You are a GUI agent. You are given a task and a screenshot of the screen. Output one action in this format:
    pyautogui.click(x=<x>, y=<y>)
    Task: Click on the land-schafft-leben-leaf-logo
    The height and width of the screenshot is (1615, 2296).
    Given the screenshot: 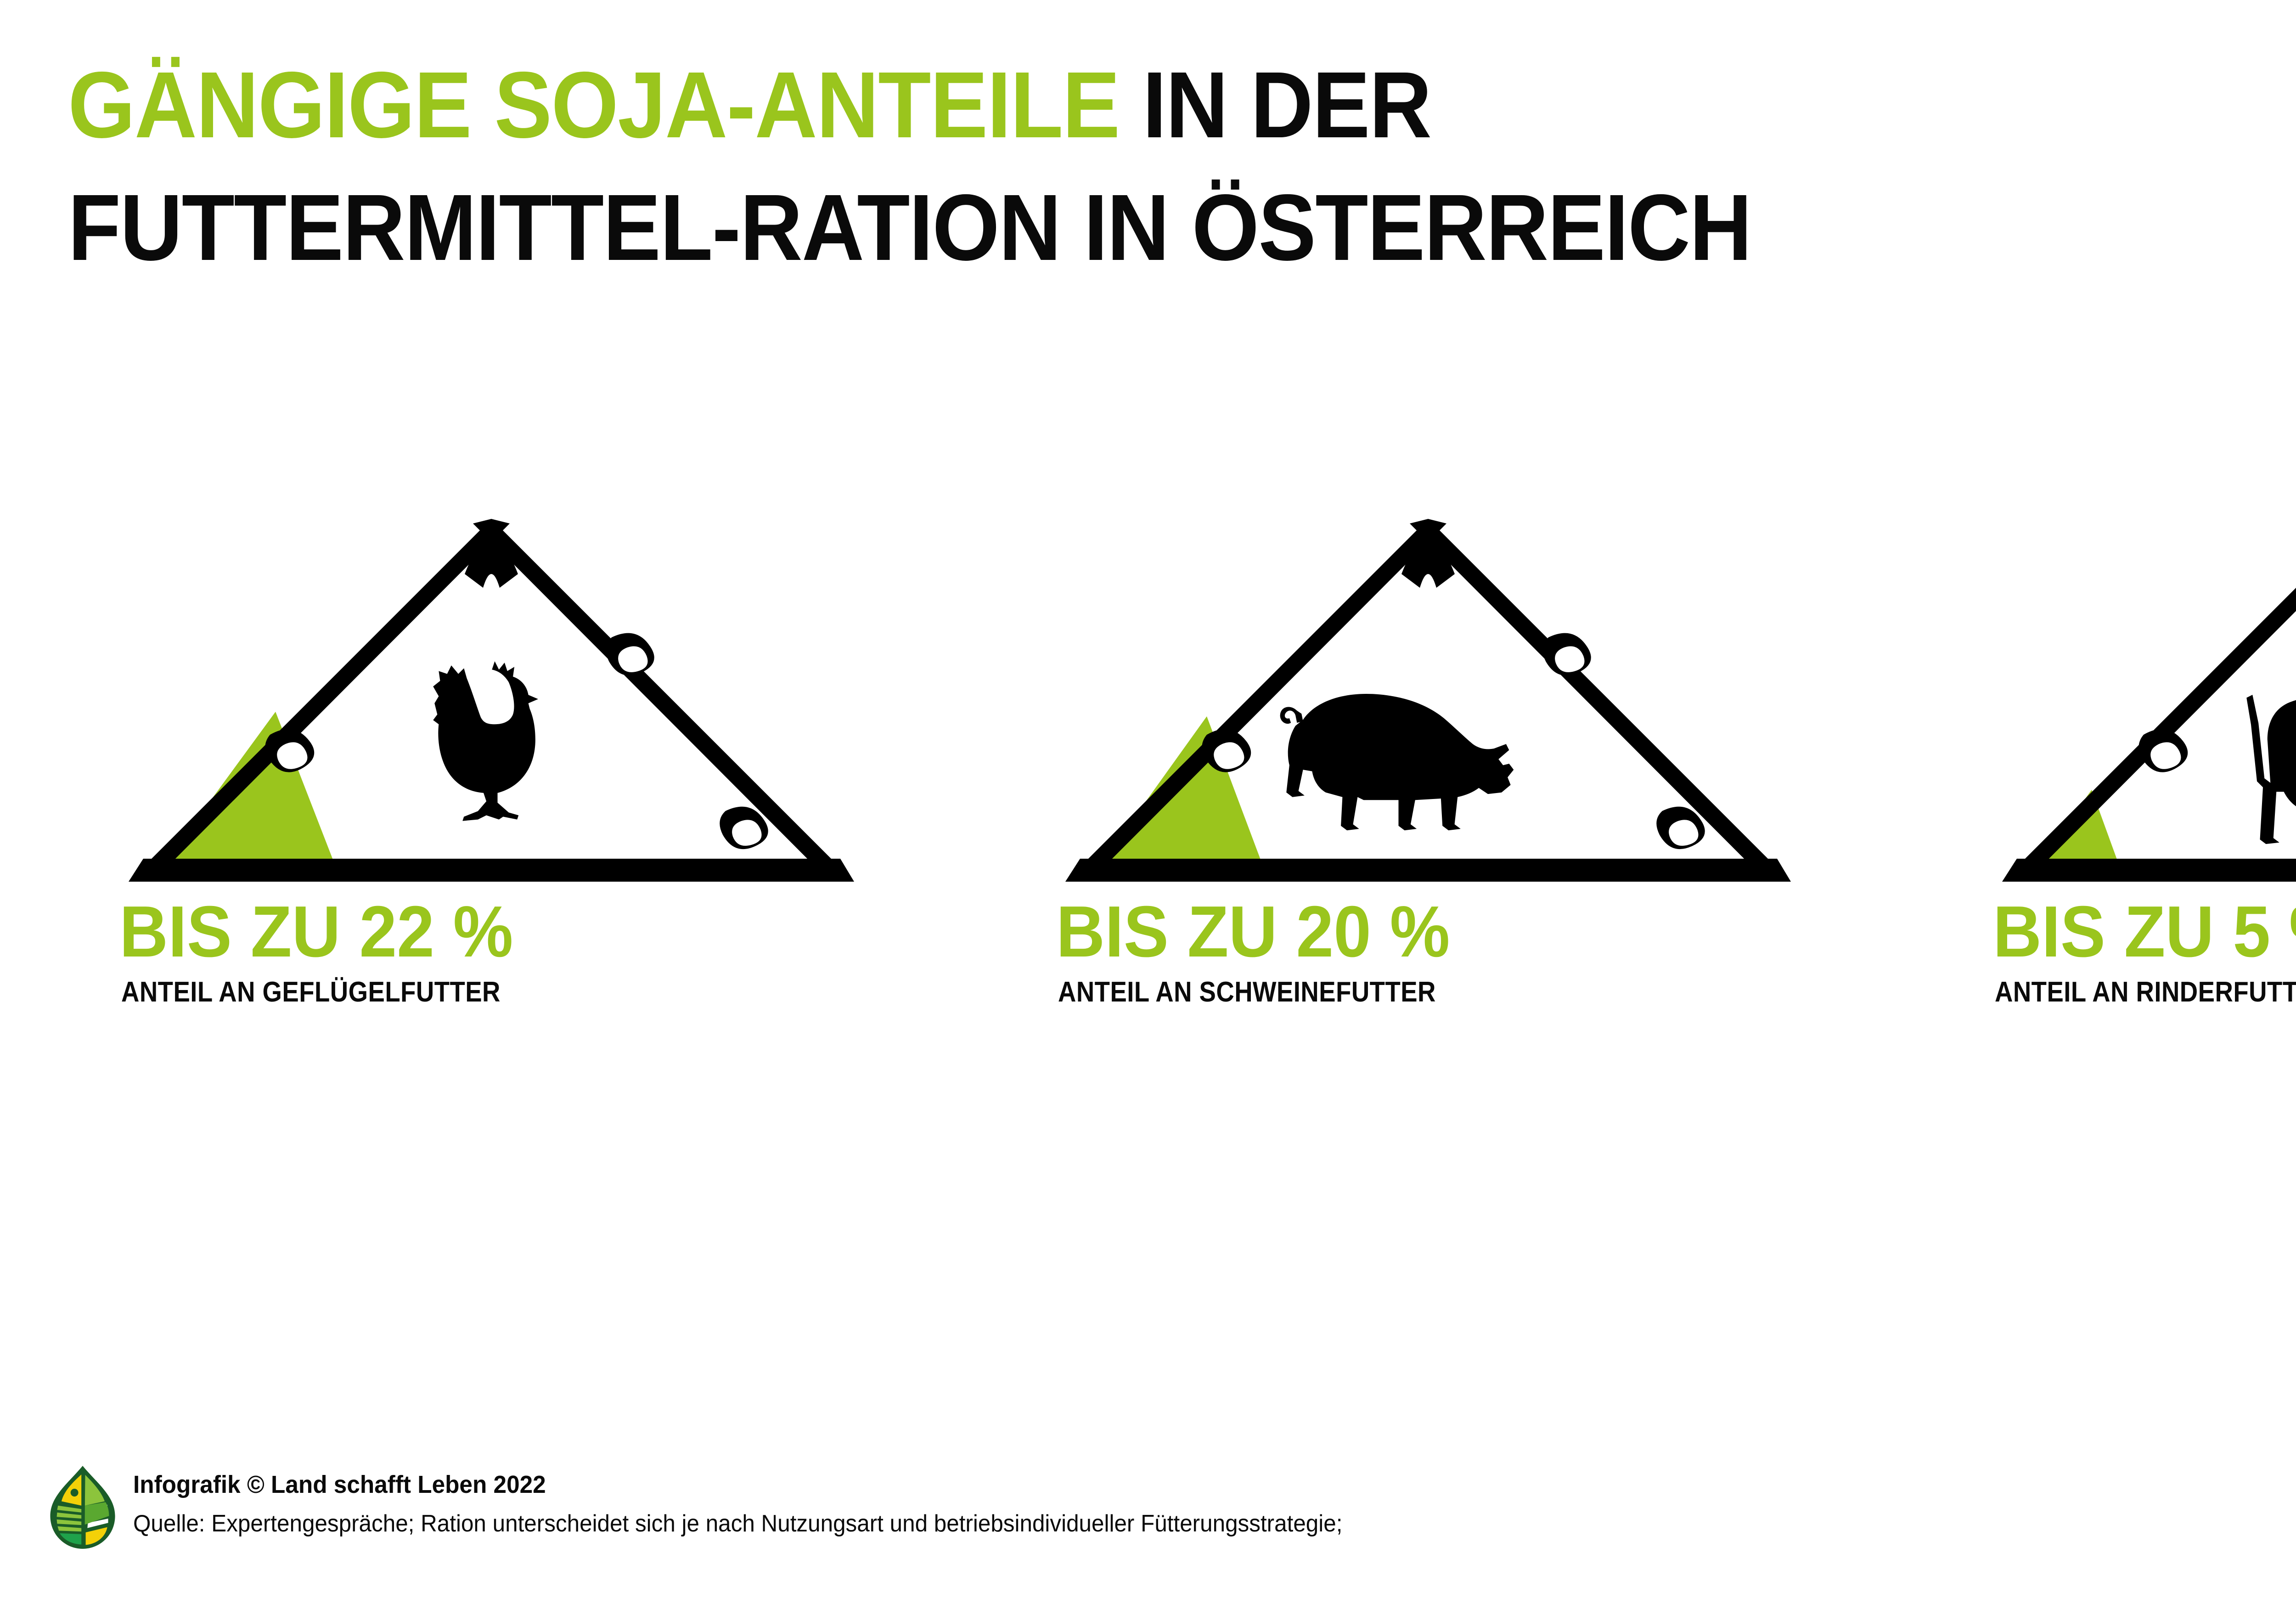 What is the action you would take?
    pyautogui.click(x=82, y=1508)
    